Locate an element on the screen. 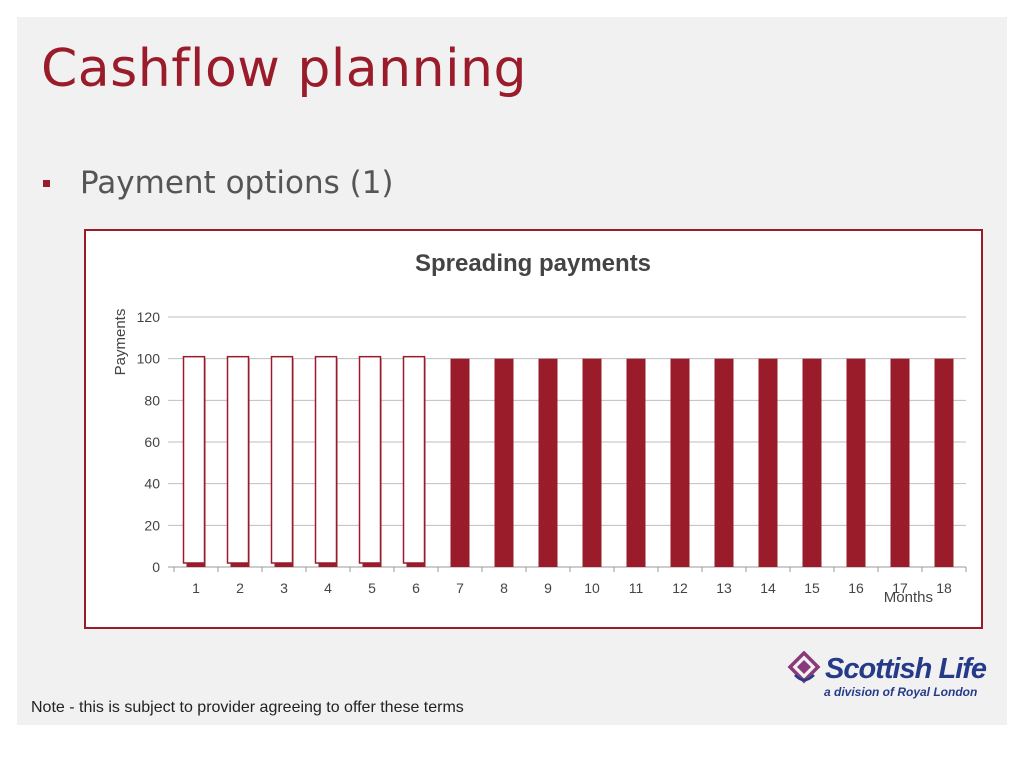  x-tick-label: 14 is located at coordinates (768, 588).